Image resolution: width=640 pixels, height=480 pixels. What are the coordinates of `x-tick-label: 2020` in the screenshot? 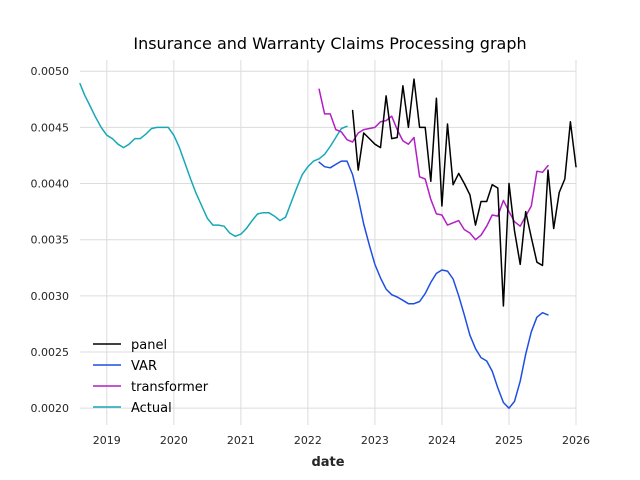 It's located at (174, 440).